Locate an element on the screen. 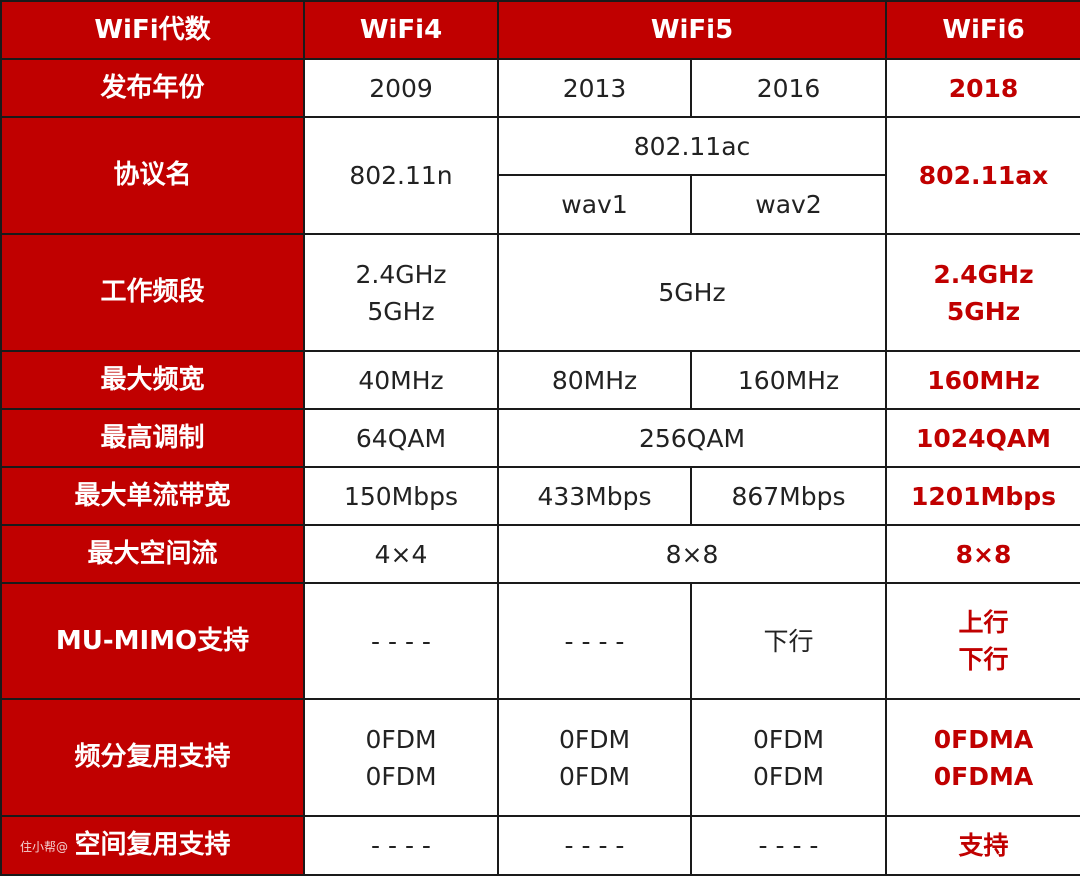 The width and height of the screenshot is (1080, 876). cell: 5GHz is located at coordinates (692, 292).